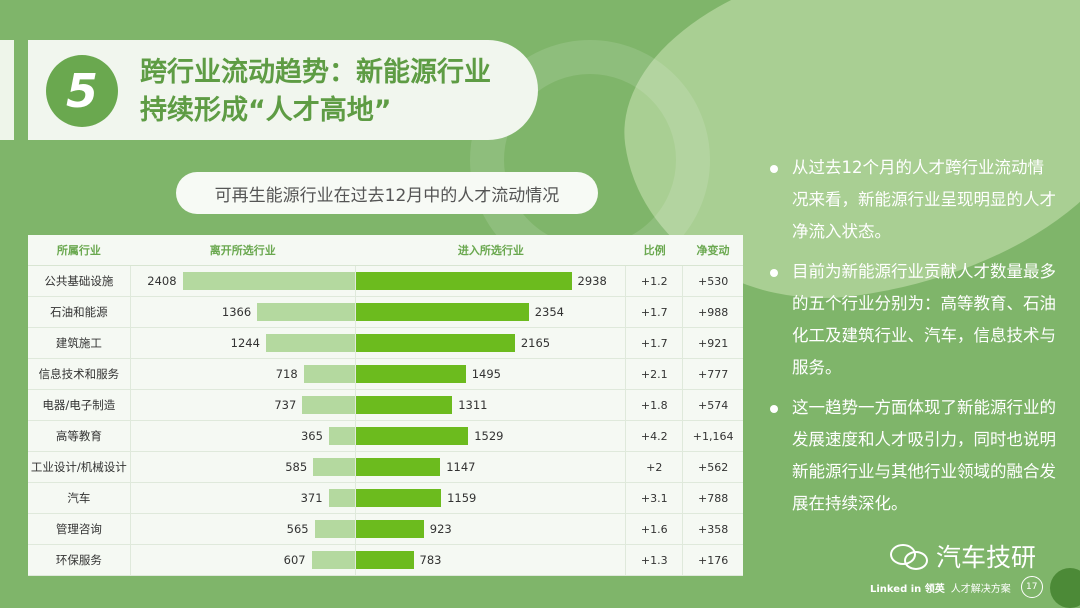 Image resolution: width=1080 pixels, height=608 pixels. What do you see at coordinates (956, 587) in the screenshot?
I see `footer: Linked in 领英 人才解决方案 17` at bounding box center [956, 587].